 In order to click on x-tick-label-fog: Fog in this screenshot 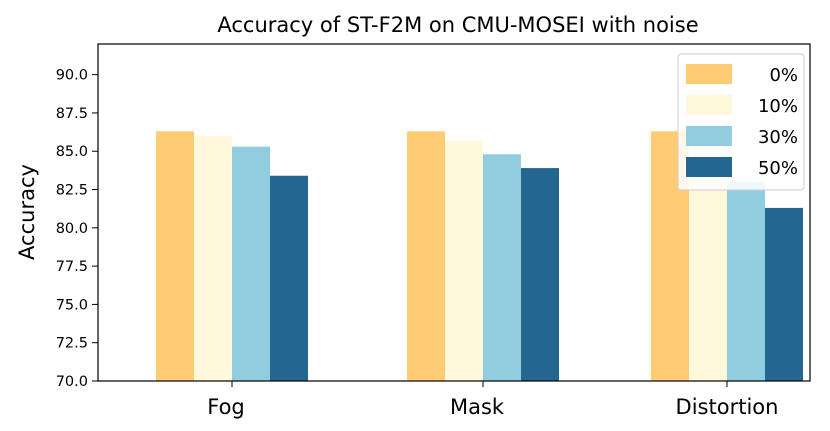, I will do `click(226, 407)`.